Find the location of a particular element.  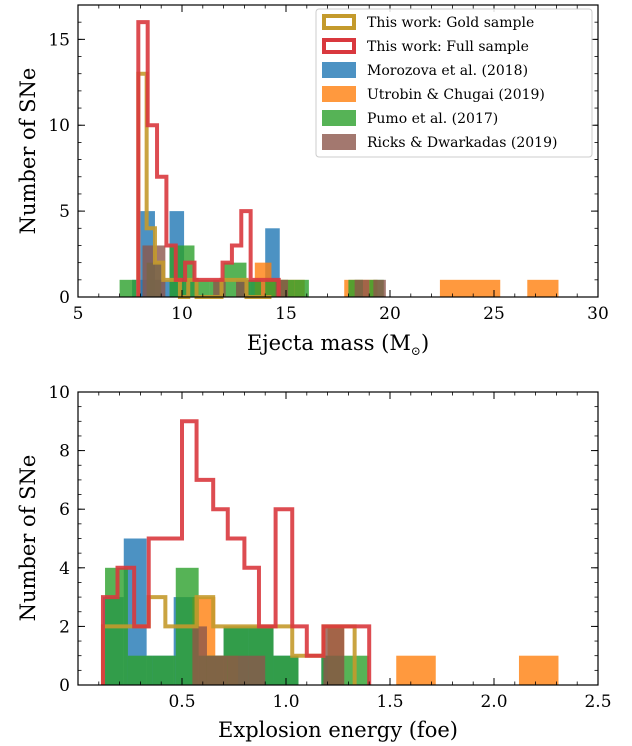

top-y-axis-title: Number of SNe is located at coordinates (28, 151).